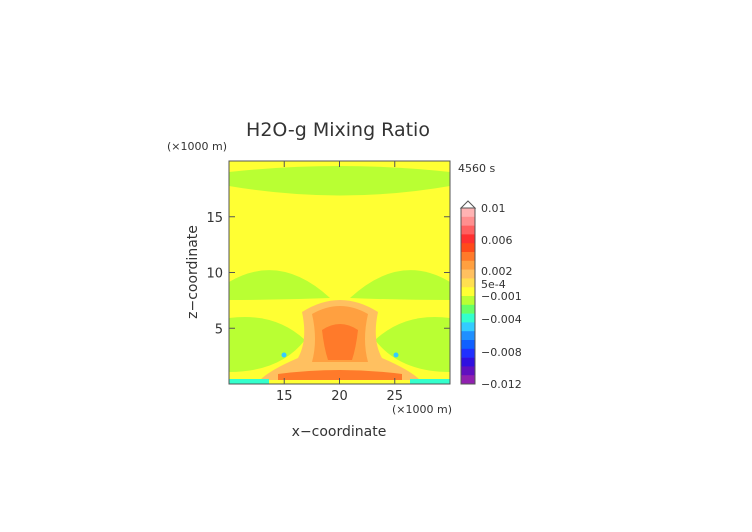  Describe the element at coordinates (193, 272) in the screenshot. I see `y-axis-label: z−coordinate` at that location.